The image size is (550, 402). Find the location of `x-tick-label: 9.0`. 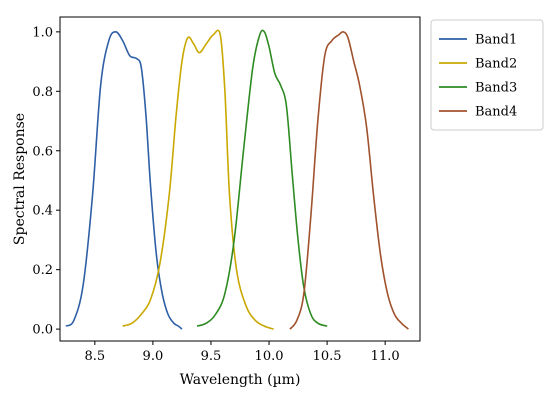

x-tick-label: 9.0 is located at coordinates (153, 356).